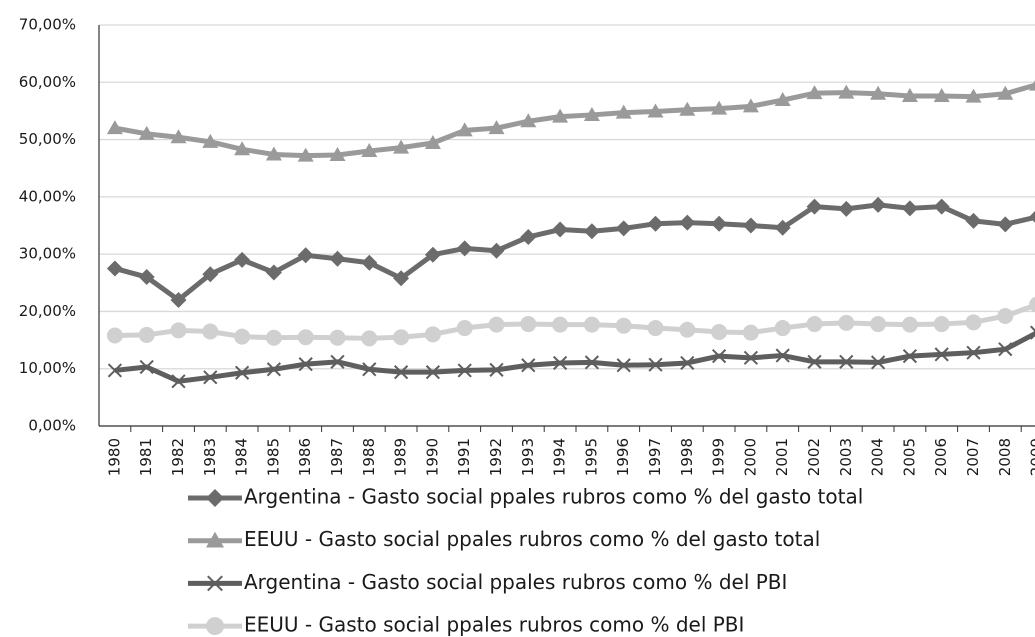 This screenshot has height=637, width=1035. Describe the element at coordinates (909, 457) in the screenshot. I see `x-tick-label: 2005` at that location.